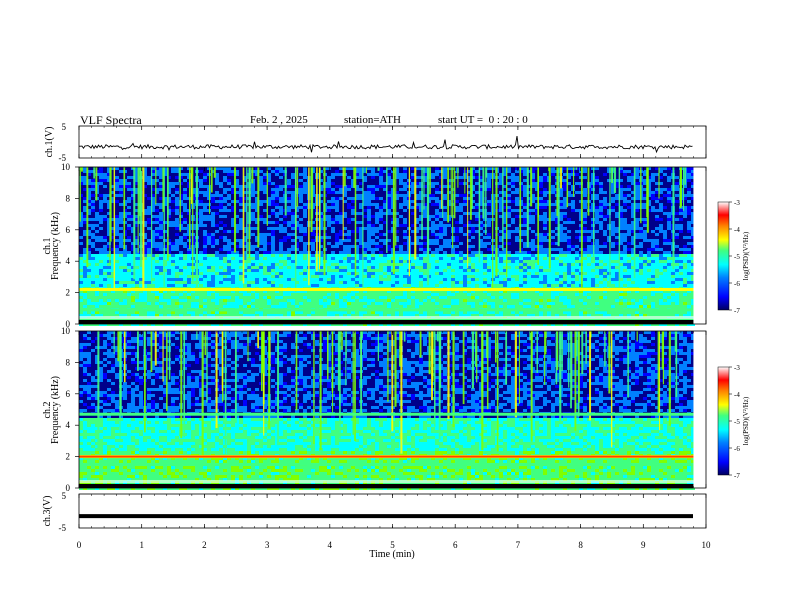  What do you see at coordinates (267, 545) in the screenshot?
I see `x-tick-label: 3` at bounding box center [267, 545].